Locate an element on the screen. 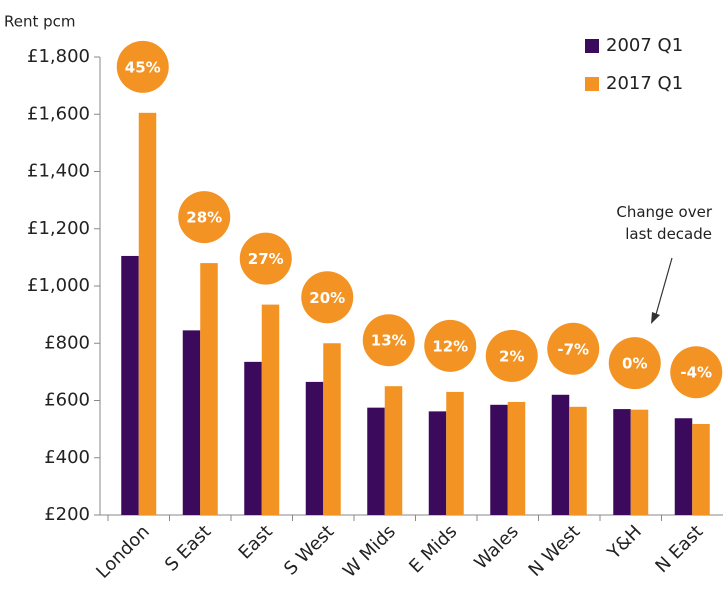 This screenshot has width=727, height=604. change-label: 12% is located at coordinates (450, 346).